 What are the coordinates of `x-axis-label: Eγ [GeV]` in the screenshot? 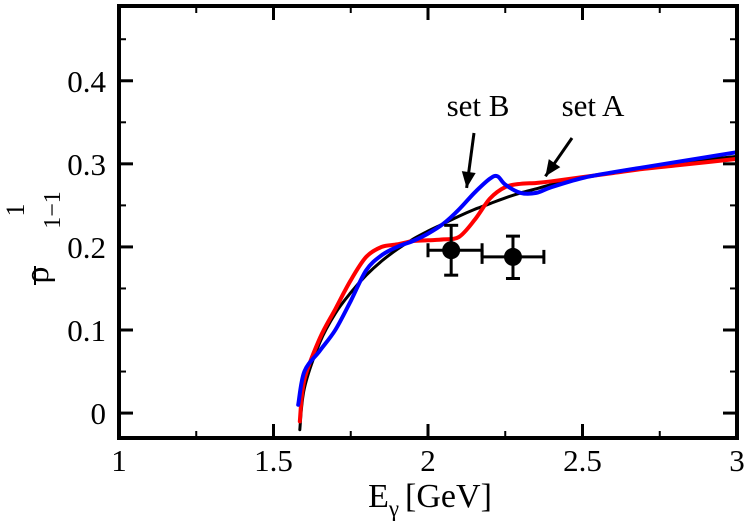 It's located at (430, 499).